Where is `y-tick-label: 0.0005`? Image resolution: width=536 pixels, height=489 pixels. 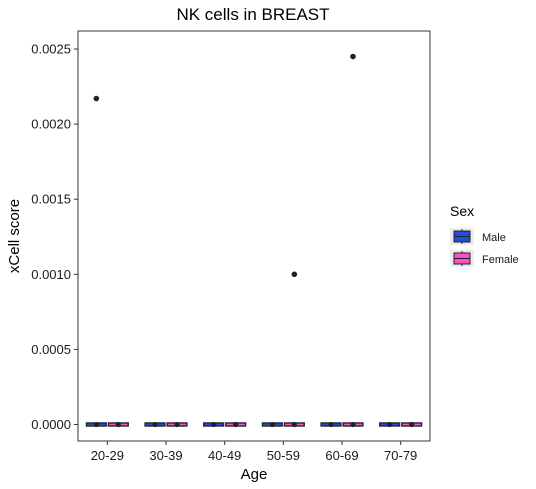
y-tick-label: 0.0005 is located at coordinates (51, 349).